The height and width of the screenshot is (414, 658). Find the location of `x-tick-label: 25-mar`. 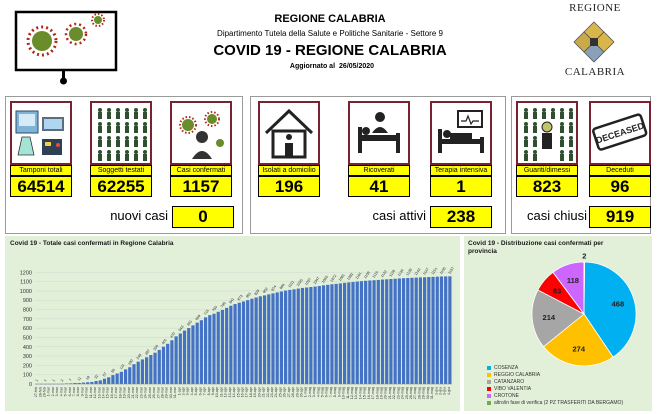

x-tick-label: 25-mar is located at coordinates (150, 392).